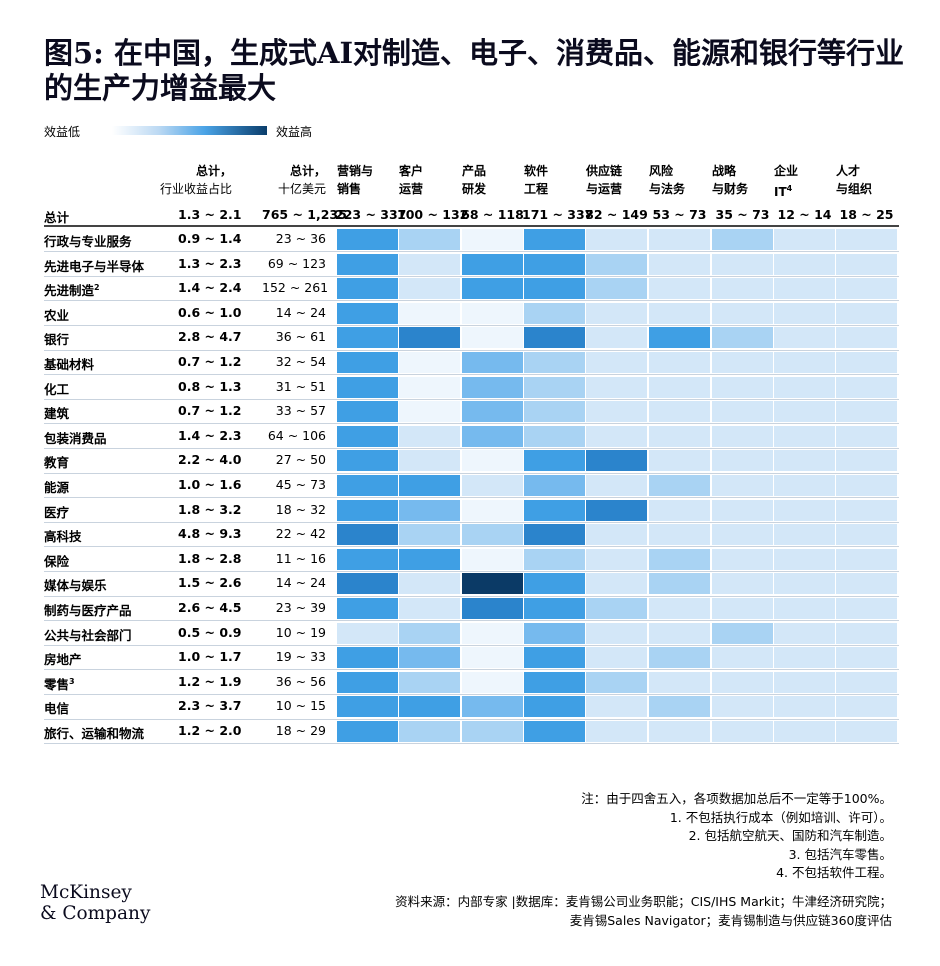  What do you see at coordinates (471, 226) in the screenshot?
I see `total-row-divider` at bounding box center [471, 226].